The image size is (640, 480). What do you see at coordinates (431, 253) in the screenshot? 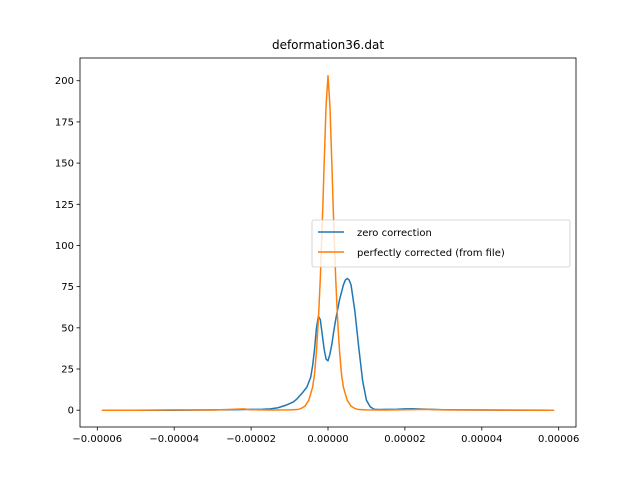
I see `legend-label: perfectly corrected (from file)` at bounding box center [431, 253].